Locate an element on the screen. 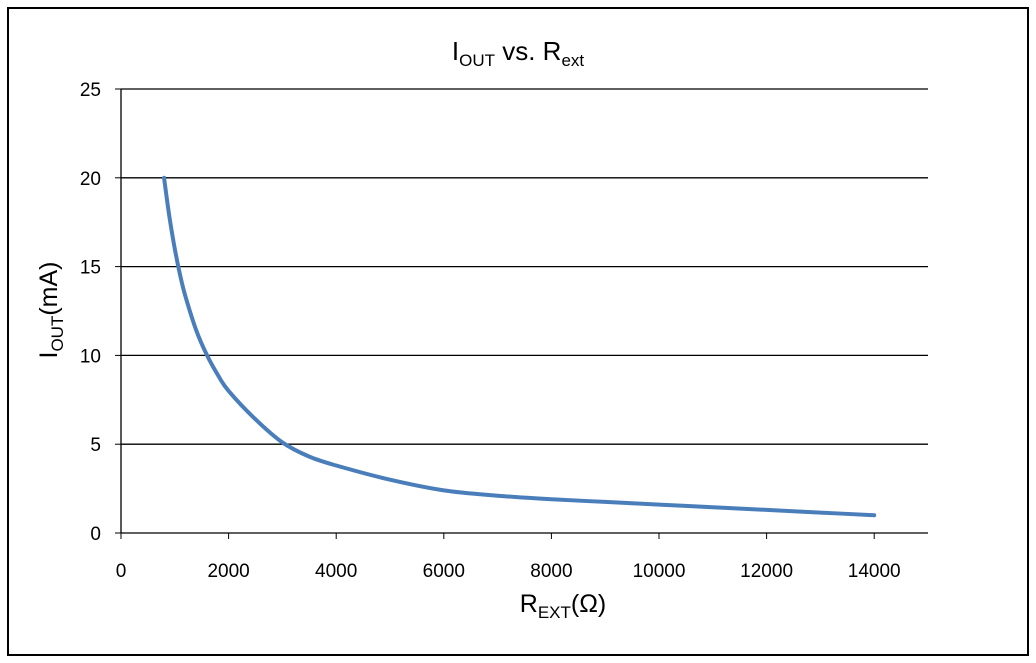  x-tick-label: 4000 is located at coordinates (336, 571).